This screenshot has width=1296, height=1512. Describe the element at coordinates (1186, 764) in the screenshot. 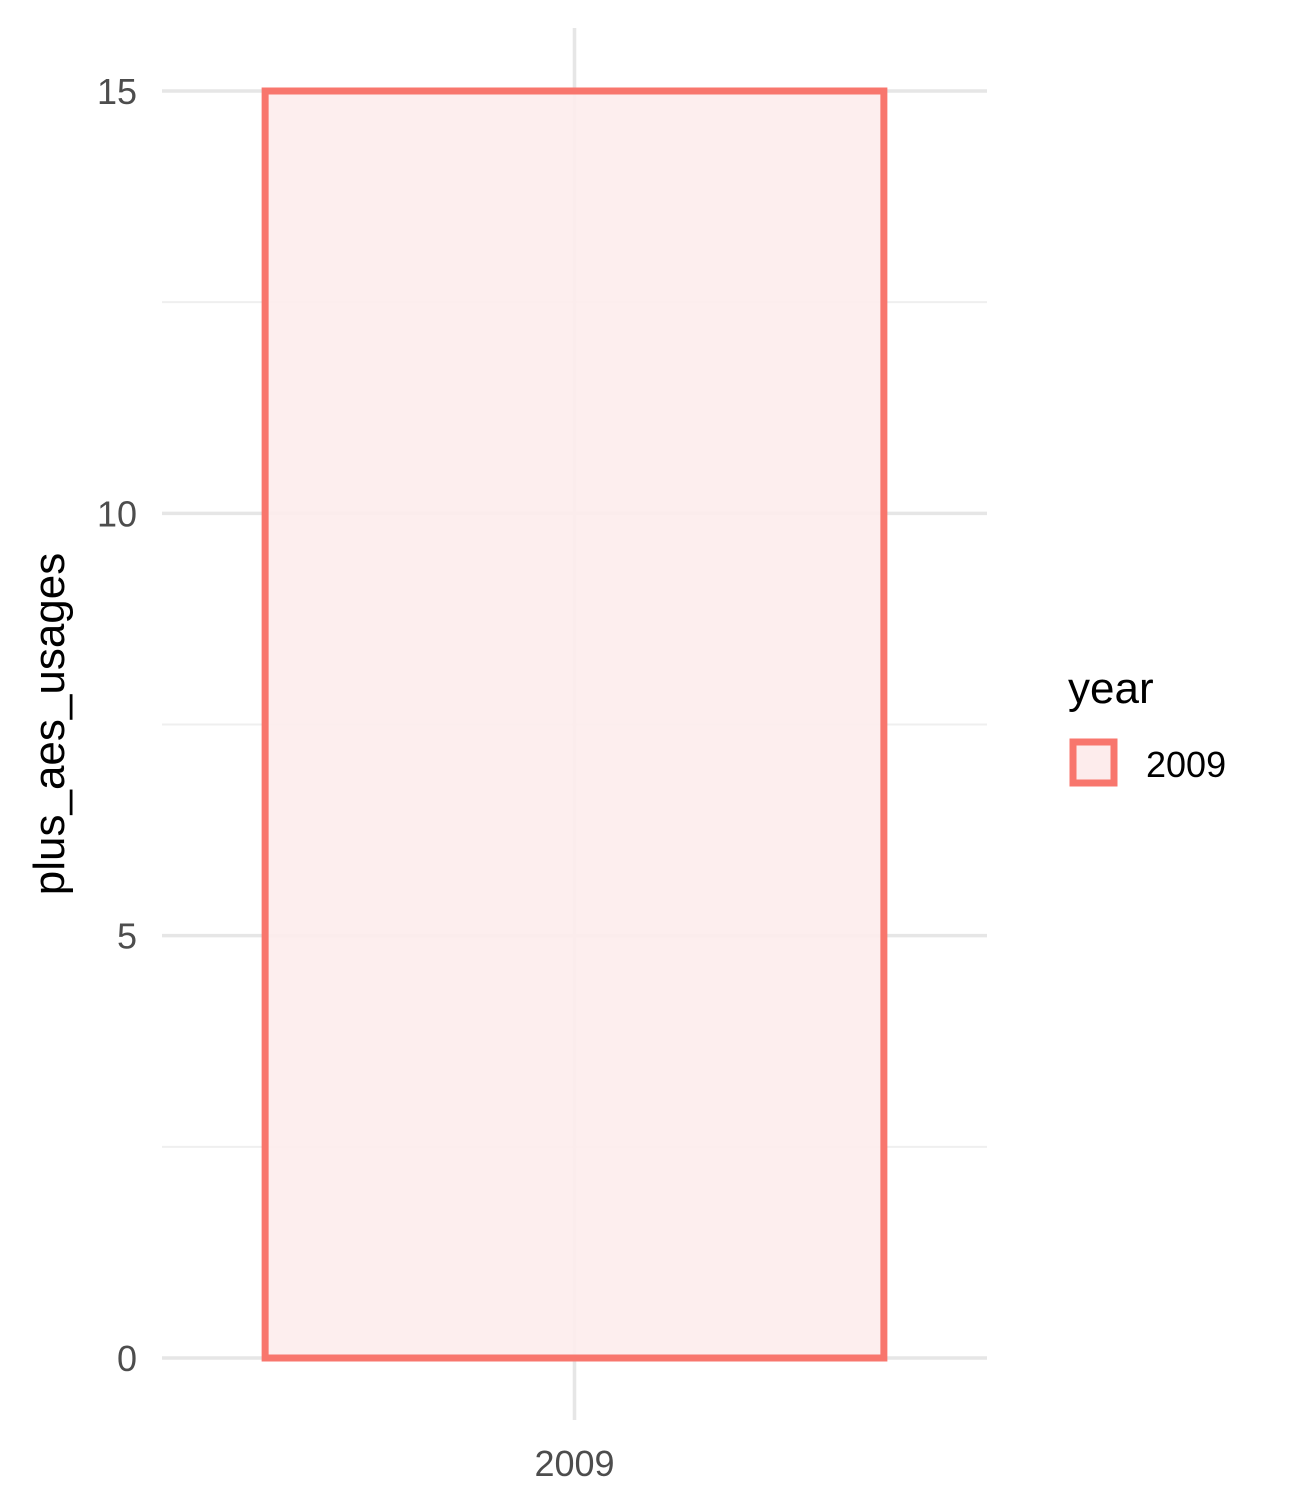

I see `legend-label: 2009` at that location.